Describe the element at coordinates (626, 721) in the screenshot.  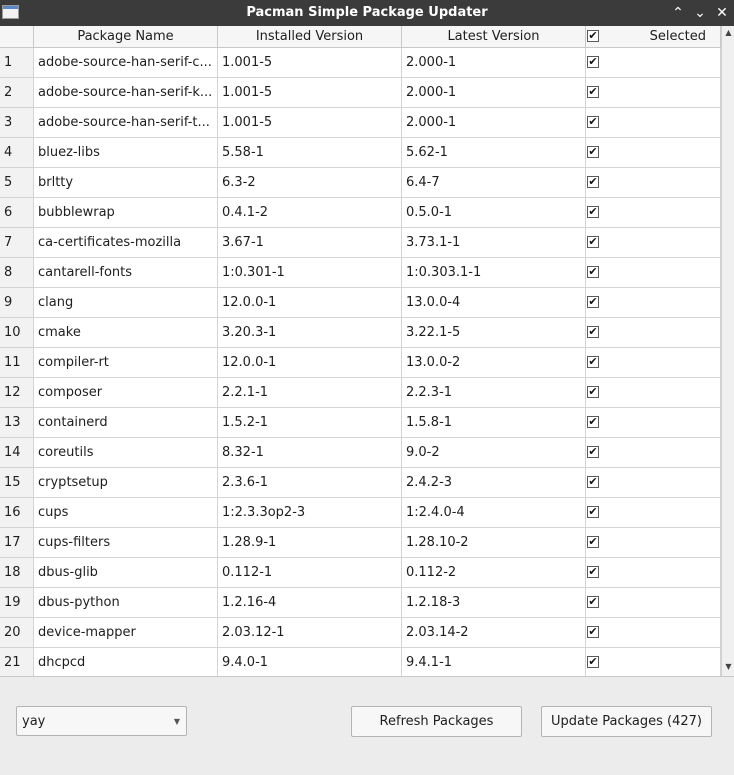
I see `update-packages-button: Update Packages (427)` at that location.